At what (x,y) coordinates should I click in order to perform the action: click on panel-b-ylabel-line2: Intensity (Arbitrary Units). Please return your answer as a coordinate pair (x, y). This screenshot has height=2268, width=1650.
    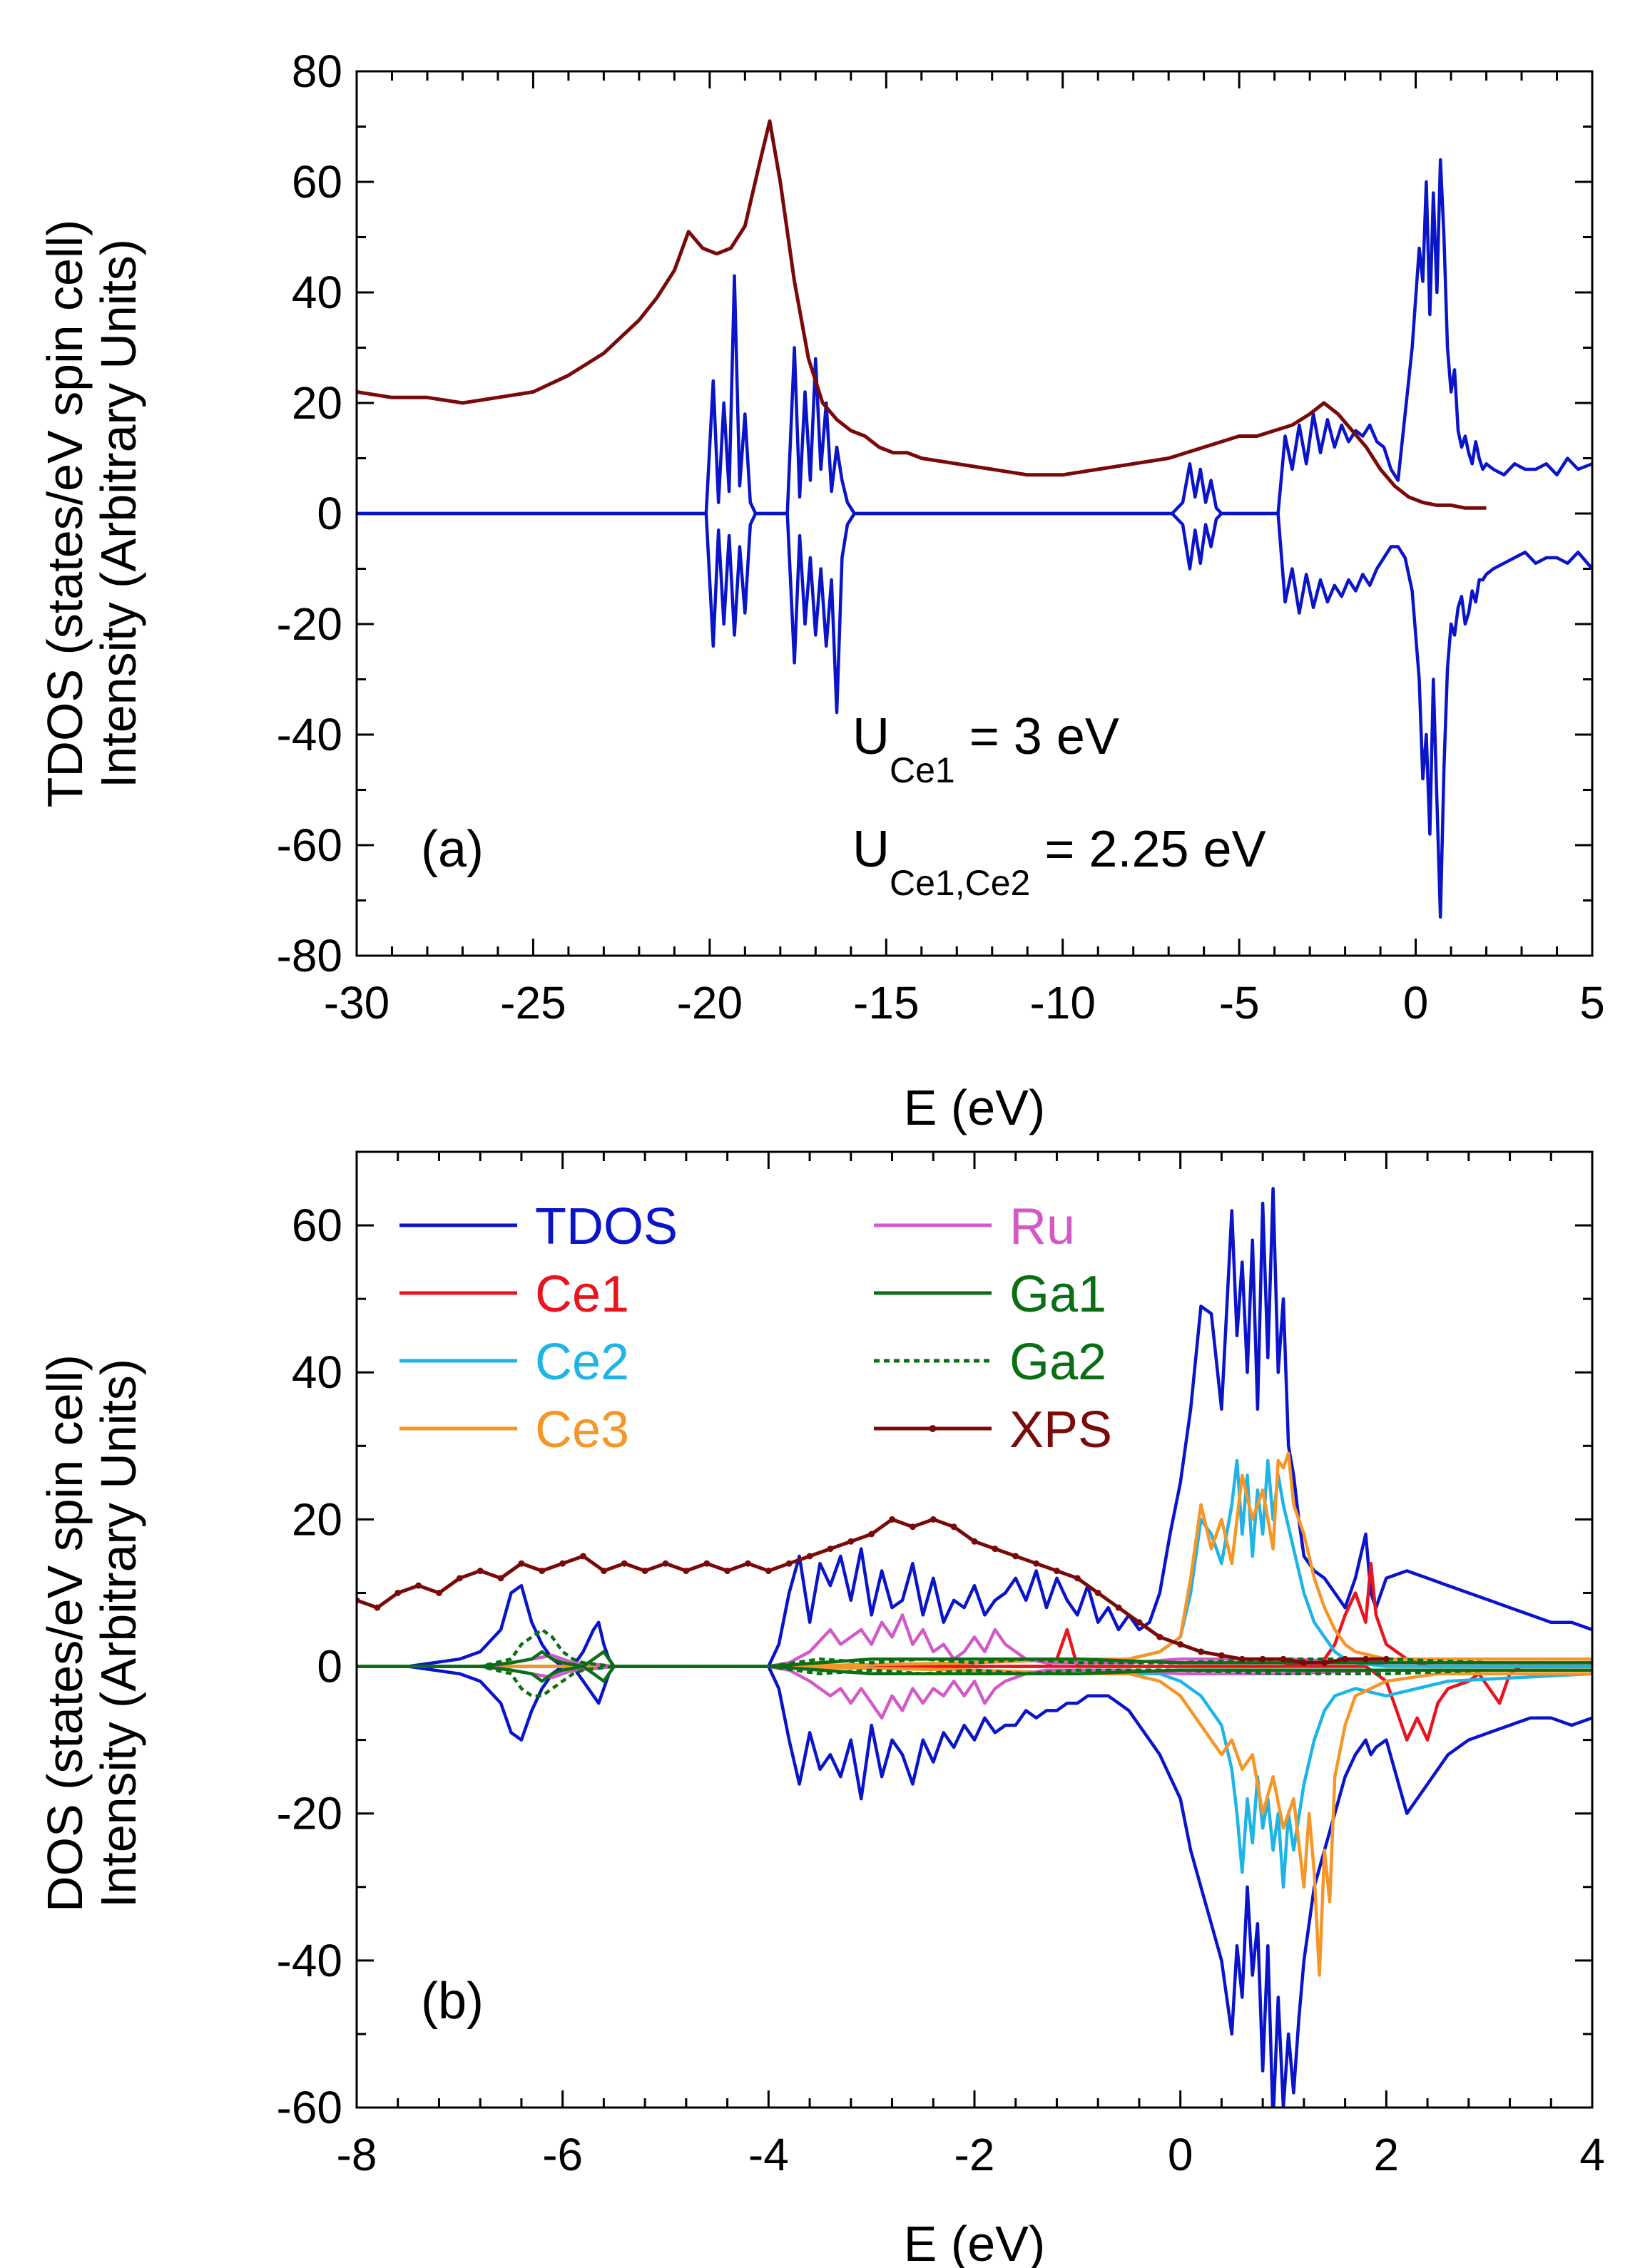
    Looking at the image, I should click on (119, 1633).